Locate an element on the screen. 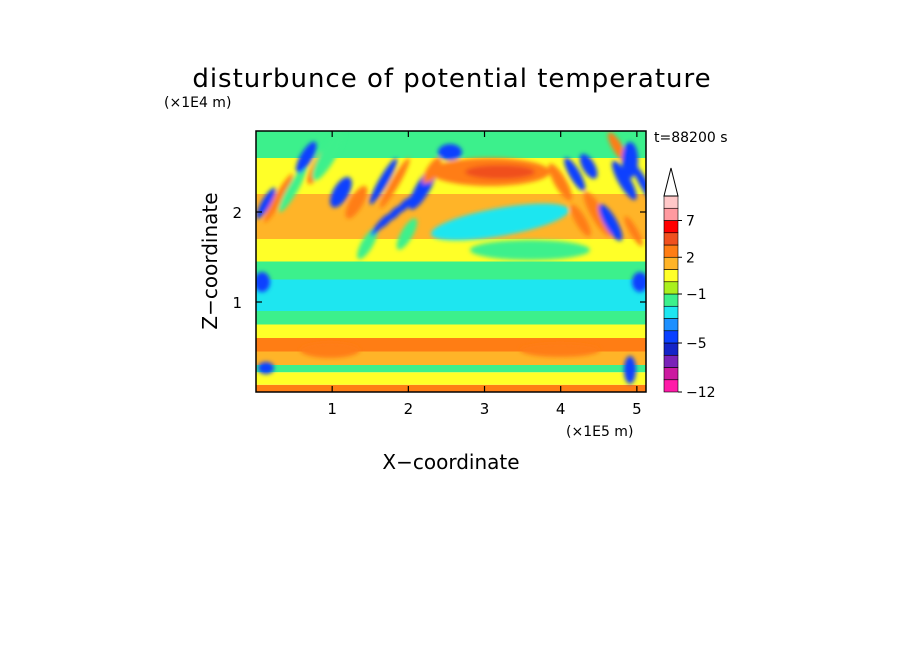 Image resolution: width=904 pixels, height=658 pixels. colorbar-label: −12 is located at coordinates (701, 393).